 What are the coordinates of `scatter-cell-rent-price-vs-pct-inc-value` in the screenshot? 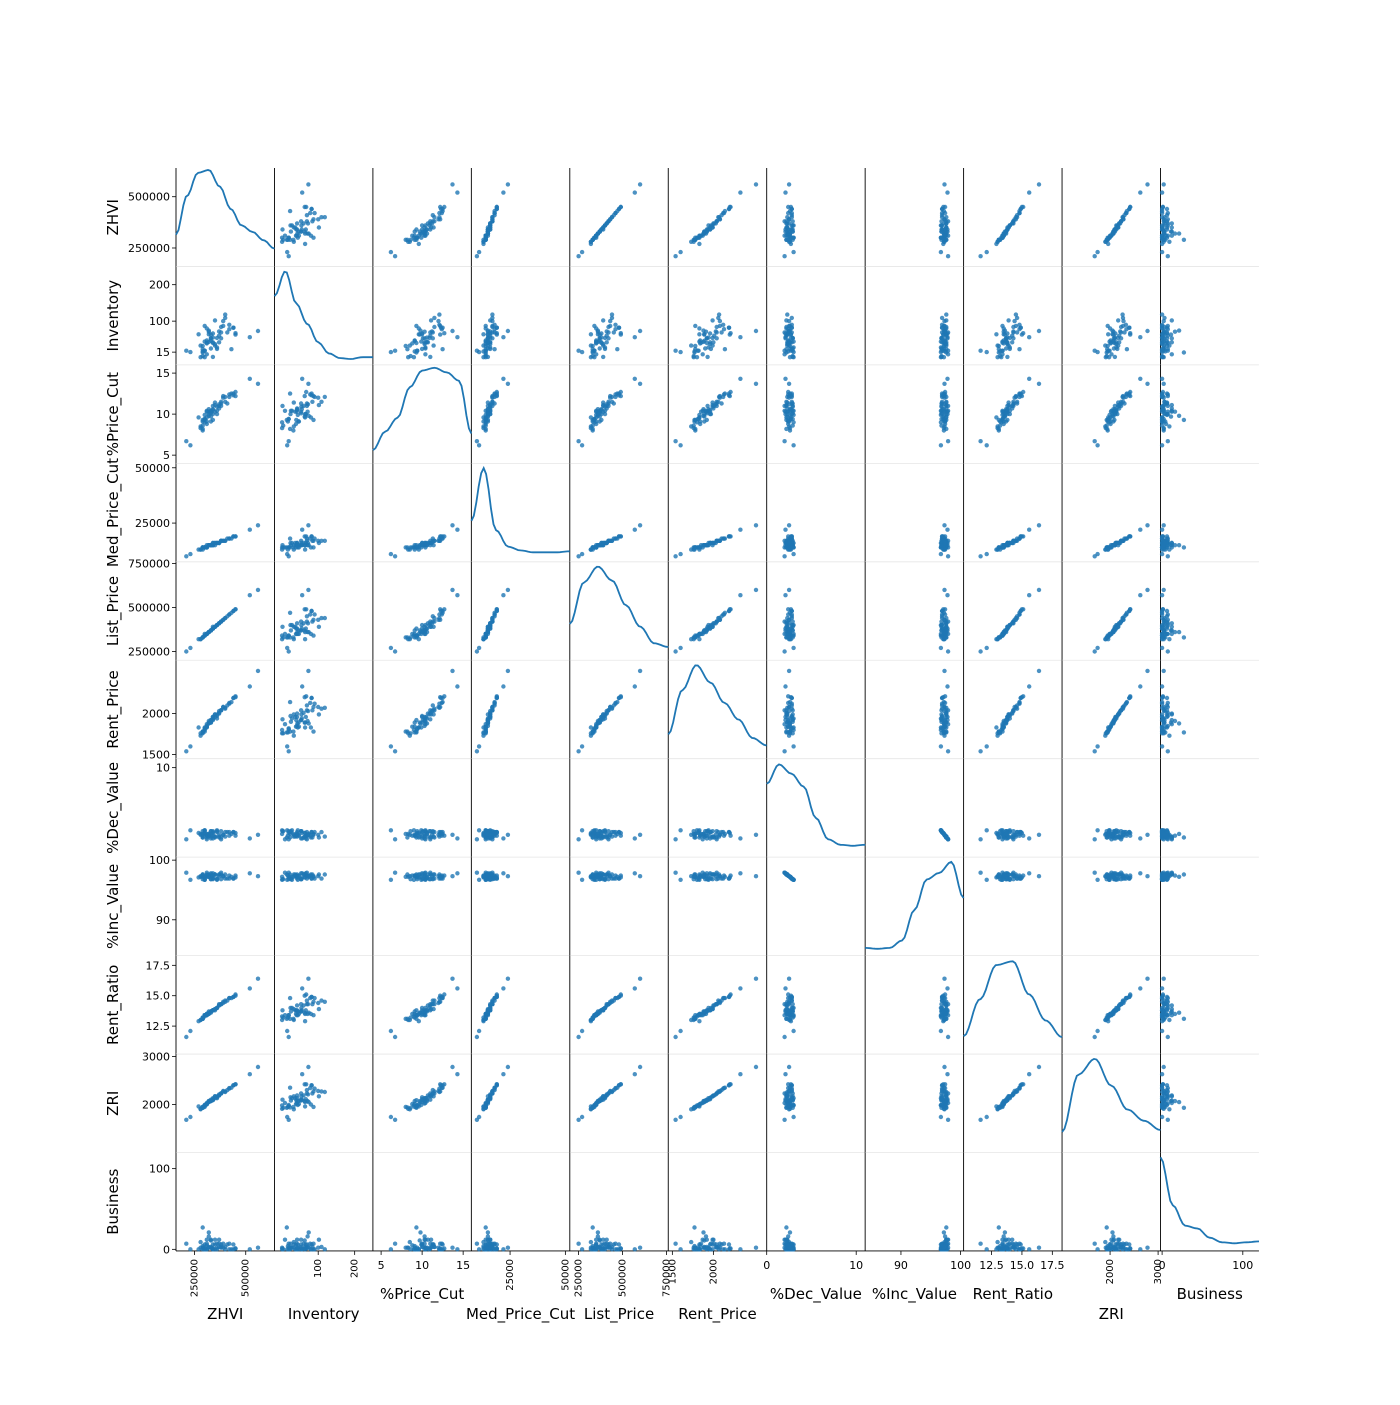 It's located at (945, 711).